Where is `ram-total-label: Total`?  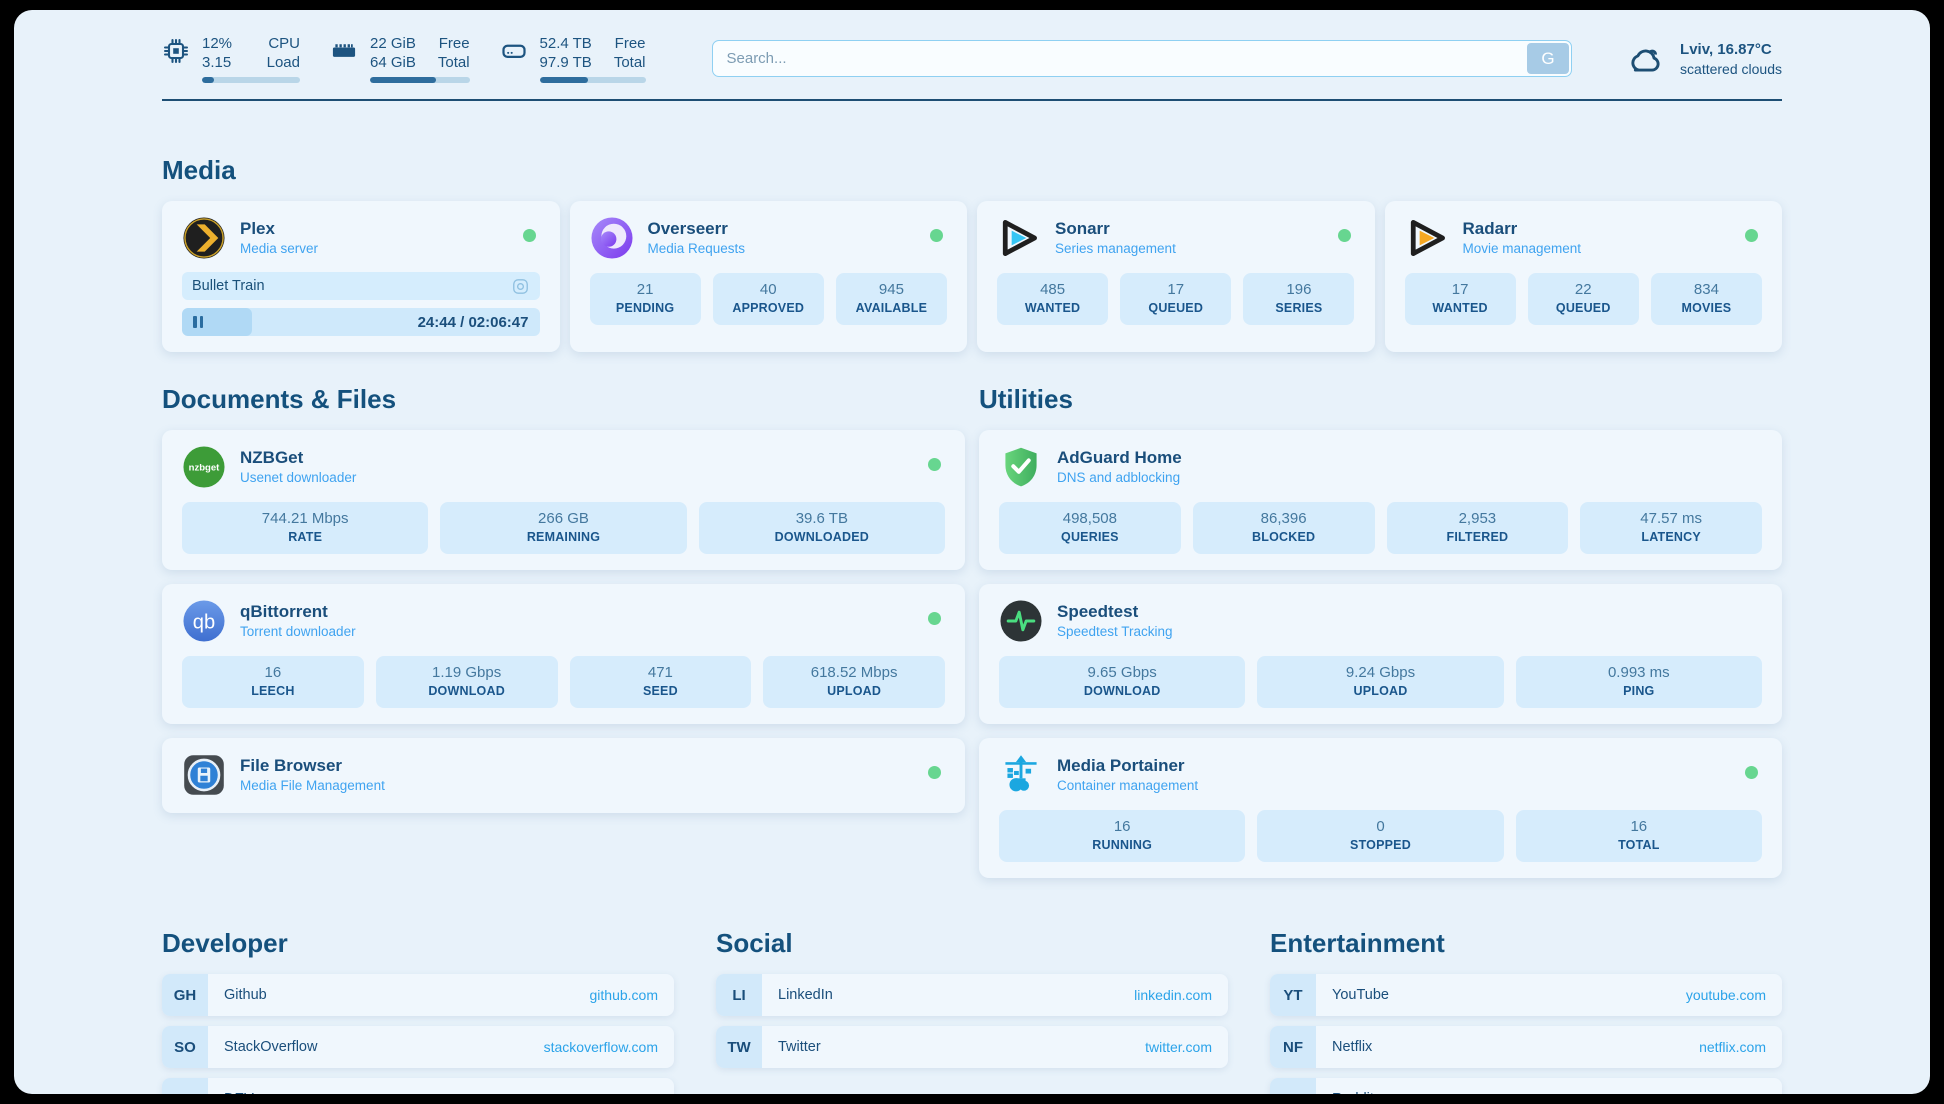 ram-total-label: Total is located at coordinates (453, 62).